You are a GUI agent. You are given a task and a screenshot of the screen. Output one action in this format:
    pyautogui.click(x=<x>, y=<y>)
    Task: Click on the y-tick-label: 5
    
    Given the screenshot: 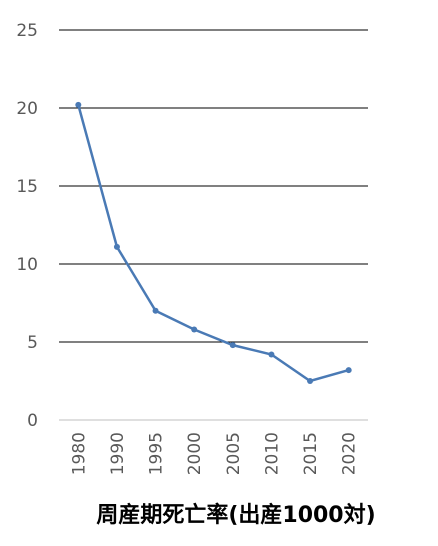 What is the action you would take?
    pyautogui.click(x=32, y=343)
    